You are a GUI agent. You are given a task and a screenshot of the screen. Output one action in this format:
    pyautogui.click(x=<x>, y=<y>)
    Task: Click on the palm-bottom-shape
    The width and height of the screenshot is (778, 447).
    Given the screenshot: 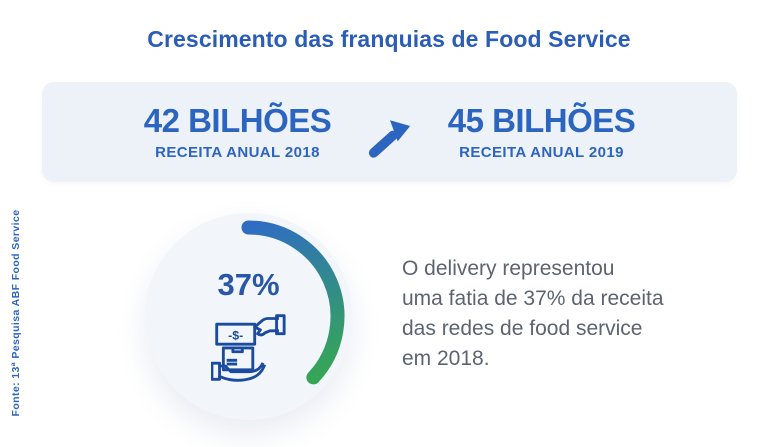 What is the action you would take?
    pyautogui.click(x=241, y=373)
    